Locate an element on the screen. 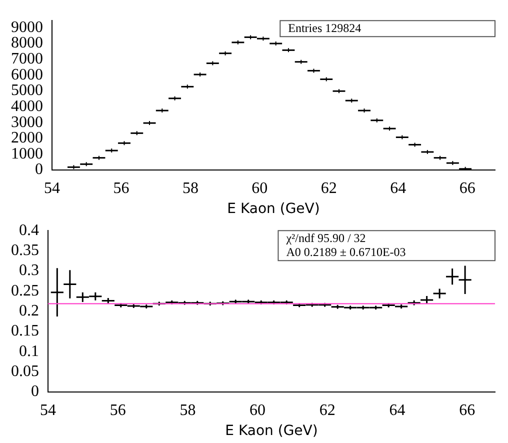 The image size is (508, 443). y-tick-label: 0.25 is located at coordinates (25, 291).